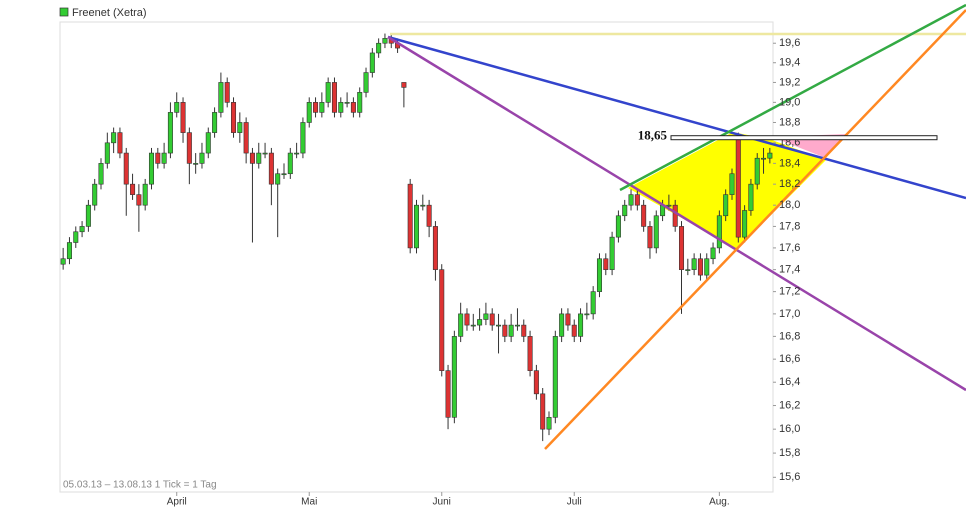 The image size is (966, 517). What do you see at coordinates (789, 43) in the screenshot?
I see `y-tick-label: 19,6` at bounding box center [789, 43].